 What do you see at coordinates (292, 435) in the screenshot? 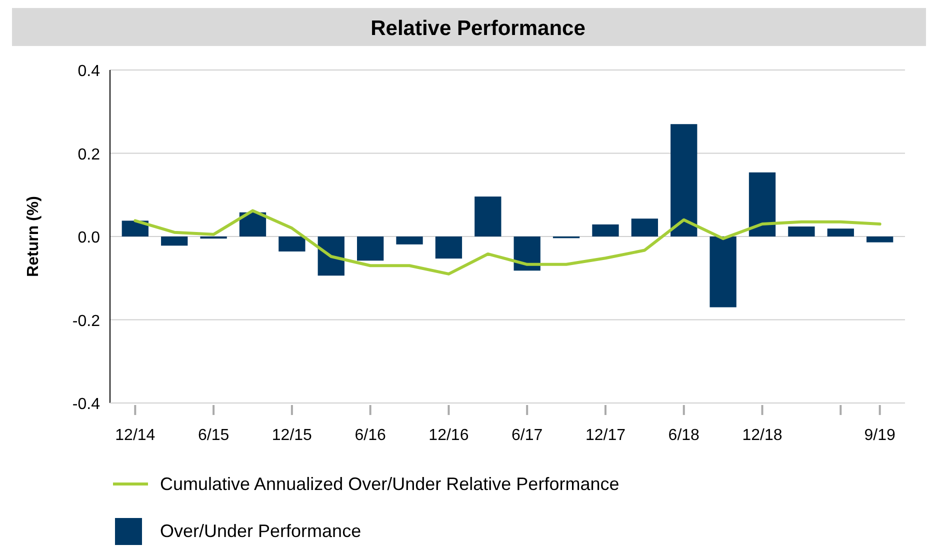
I see `x-tick-label: 12/15` at bounding box center [292, 435].